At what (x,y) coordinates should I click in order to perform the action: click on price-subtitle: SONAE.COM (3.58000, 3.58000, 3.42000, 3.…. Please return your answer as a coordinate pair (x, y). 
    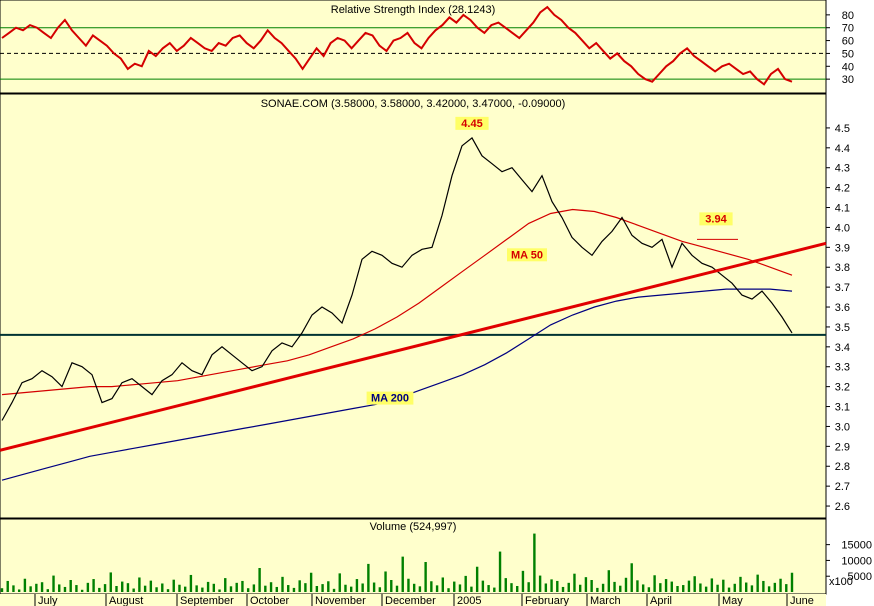
    Looking at the image, I should click on (413, 104).